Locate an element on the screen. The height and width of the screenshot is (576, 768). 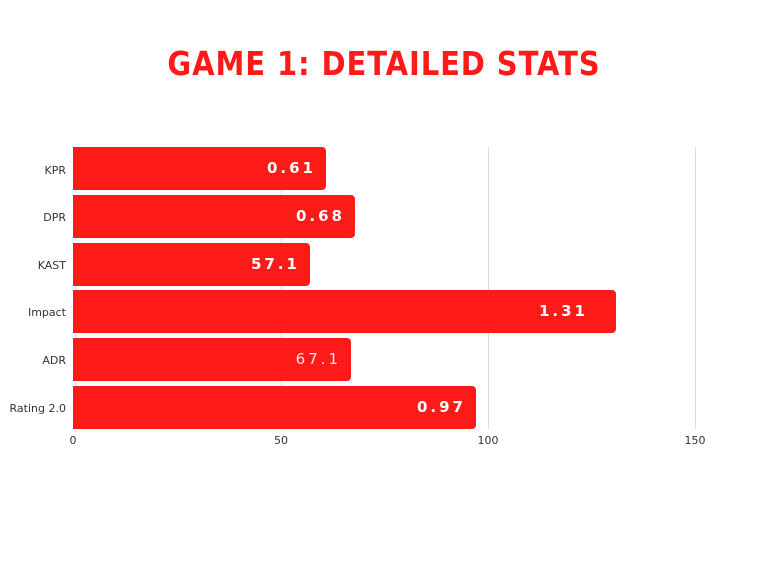
category-label: KPR is located at coordinates (55, 170).